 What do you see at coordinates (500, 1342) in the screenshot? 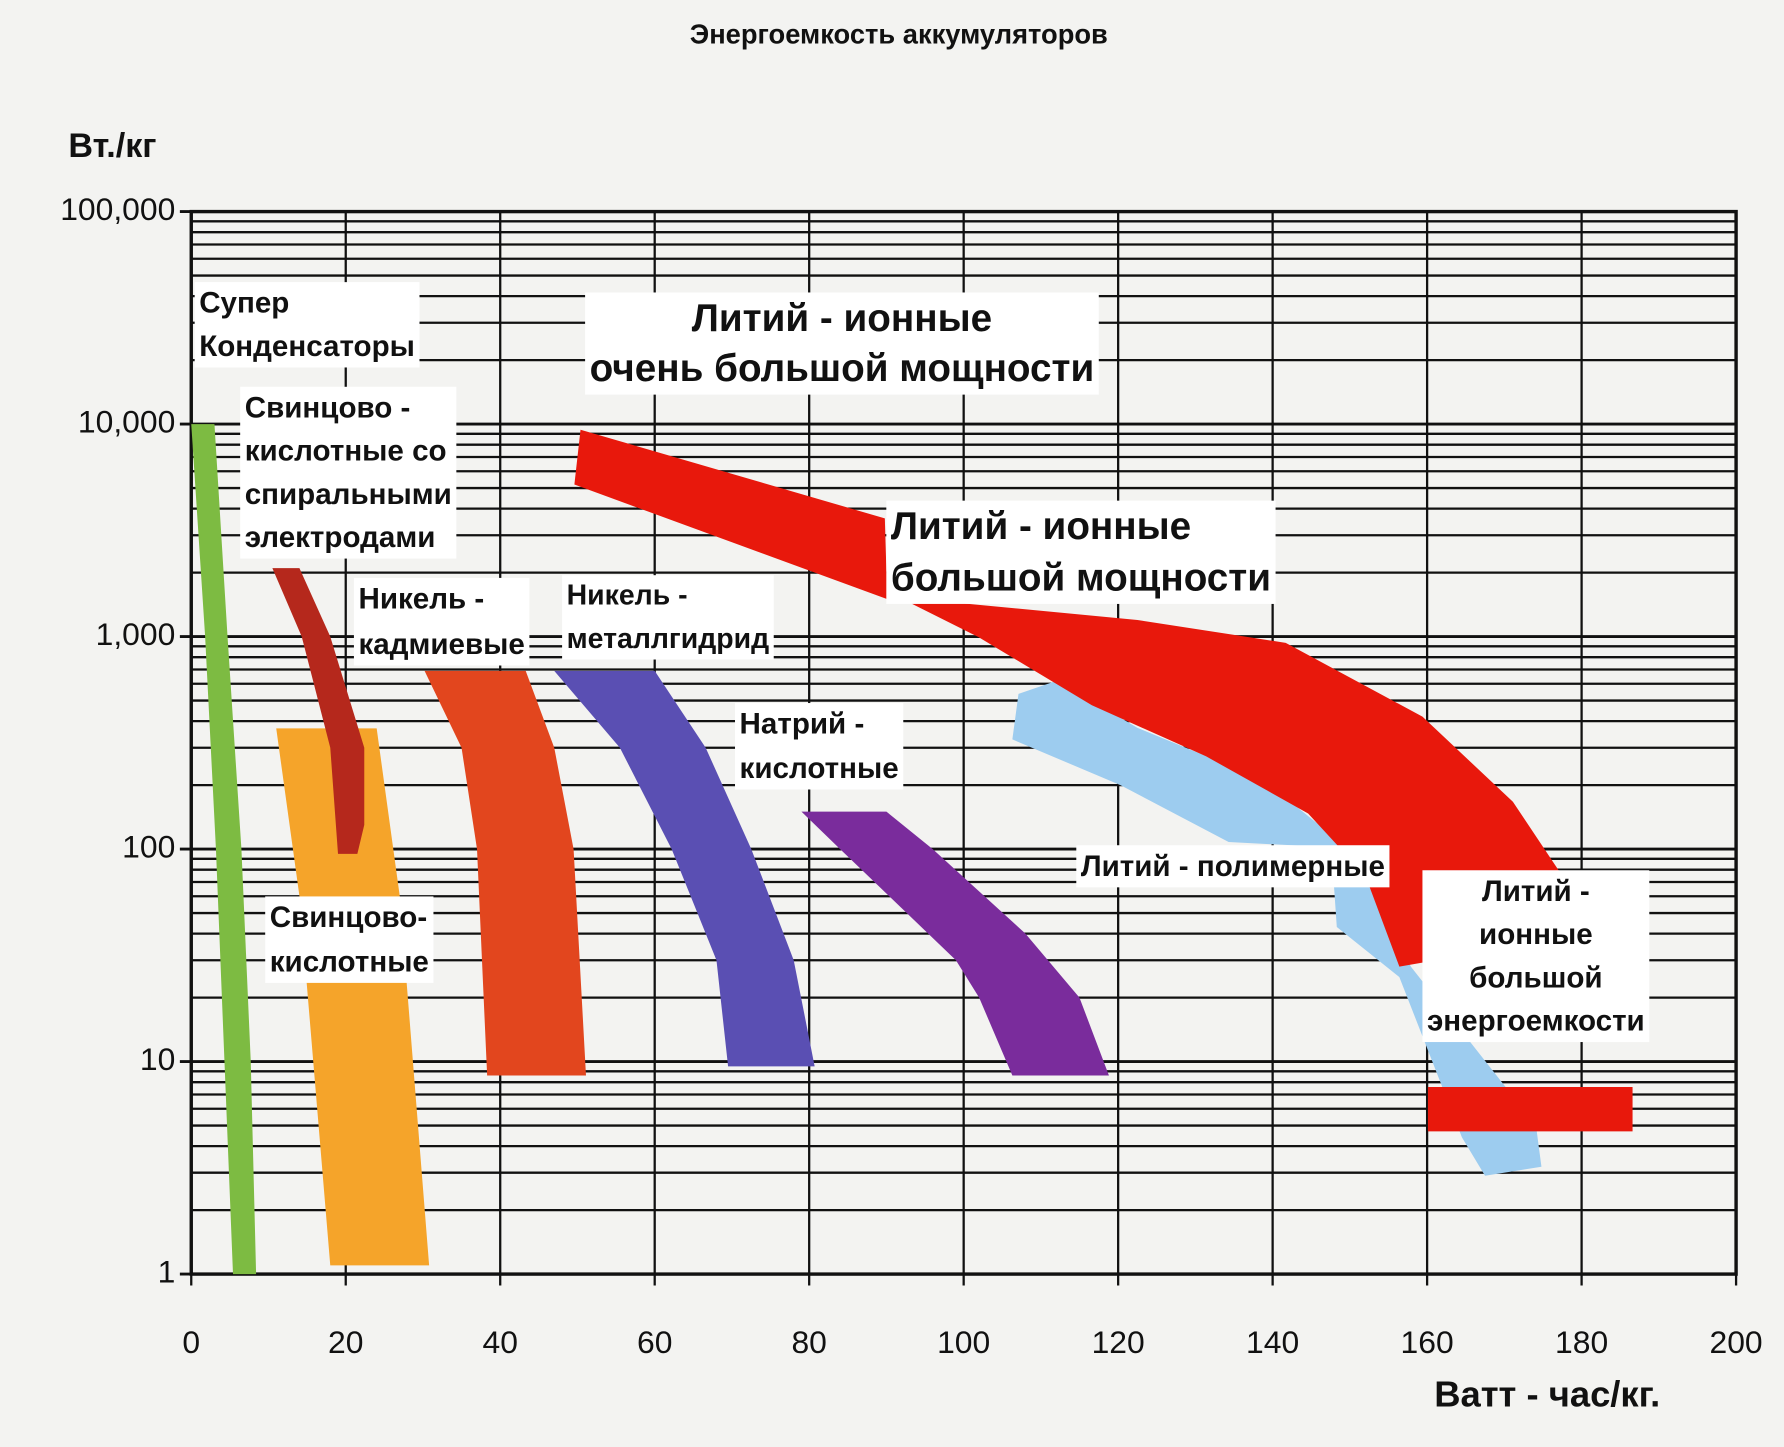
I see `x-tick-label: 40` at bounding box center [500, 1342].